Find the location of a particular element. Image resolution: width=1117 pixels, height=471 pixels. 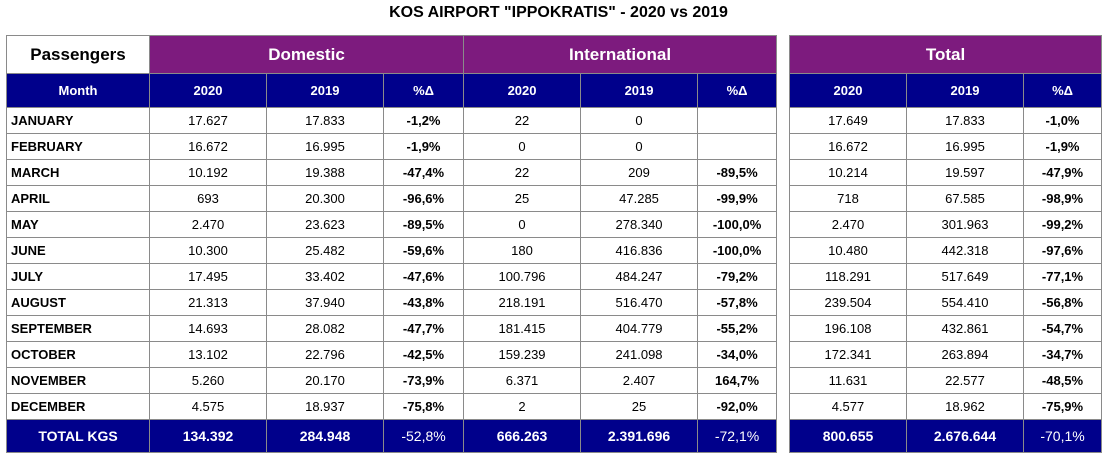

domestic-2020-total: 134.392 is located at coordinates (208, 436).